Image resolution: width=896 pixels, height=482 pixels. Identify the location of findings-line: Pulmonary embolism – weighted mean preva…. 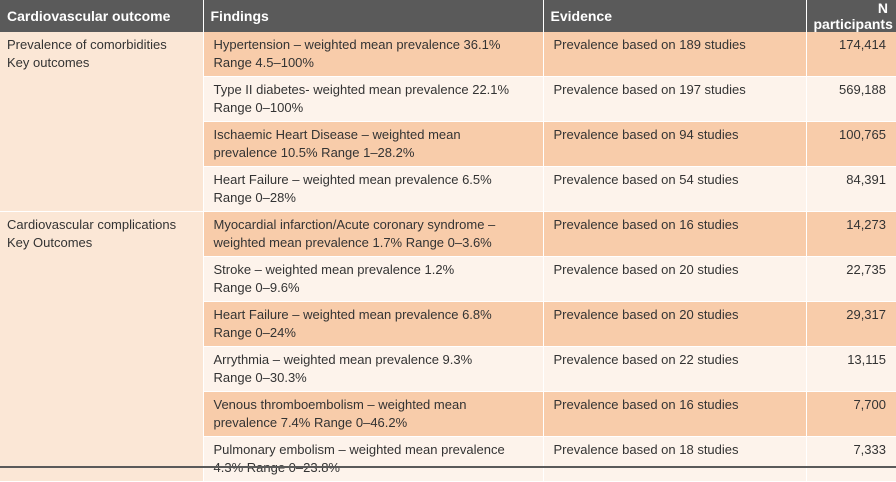
(359, 449).